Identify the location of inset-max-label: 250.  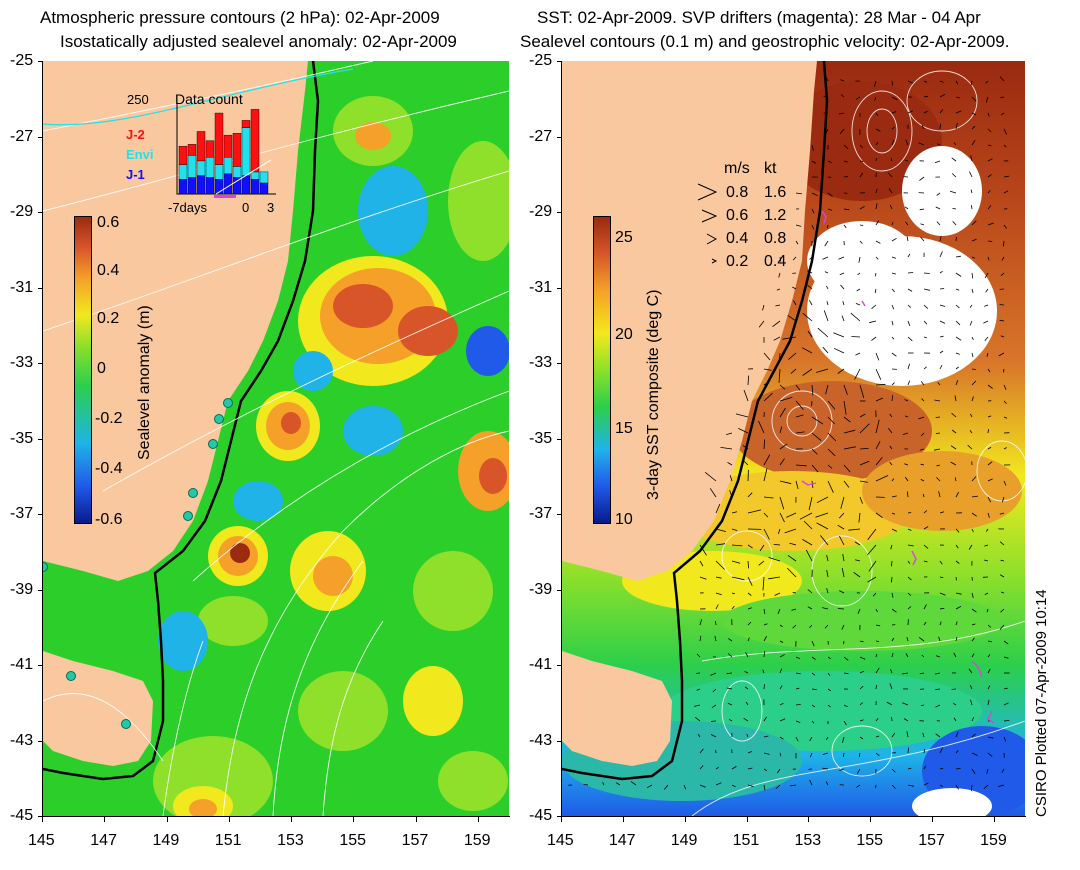
(138, 99).